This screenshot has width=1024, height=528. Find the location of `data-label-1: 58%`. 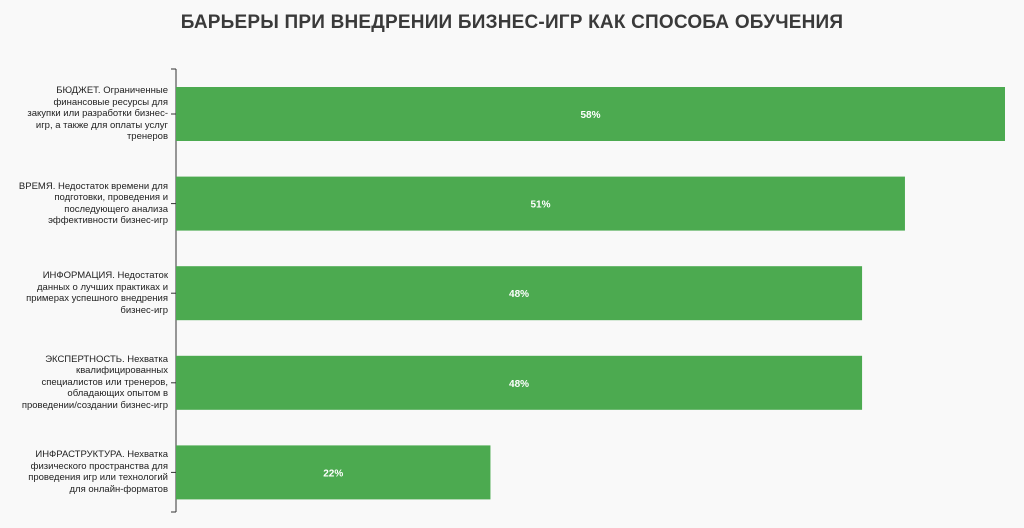

data-label-1: 58% is located at coordinates (590, 115).